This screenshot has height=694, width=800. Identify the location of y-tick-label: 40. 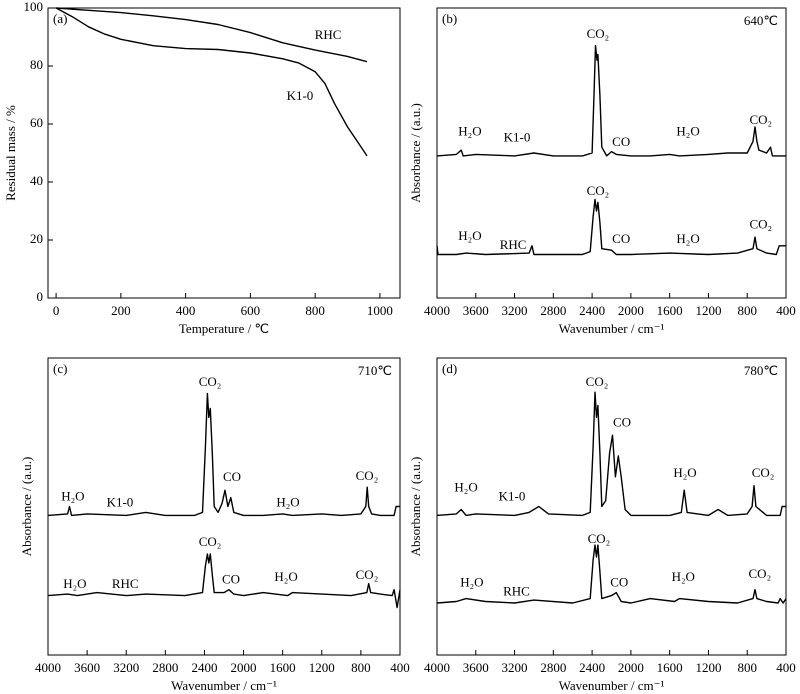
(36, 180).